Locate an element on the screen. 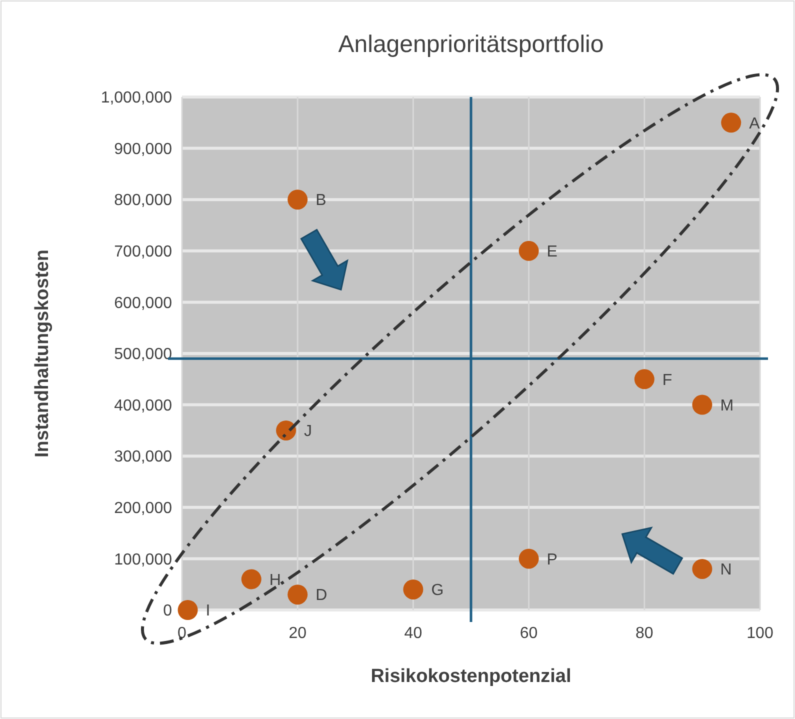  x-tick-label: 20 is located at coordinates (297, 633).